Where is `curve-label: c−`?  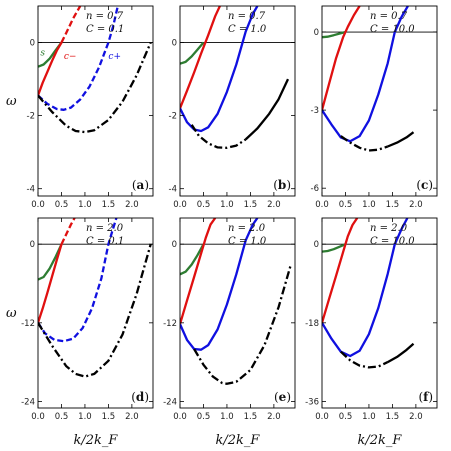 curve-label: c− is located at coordinates (70, 57).